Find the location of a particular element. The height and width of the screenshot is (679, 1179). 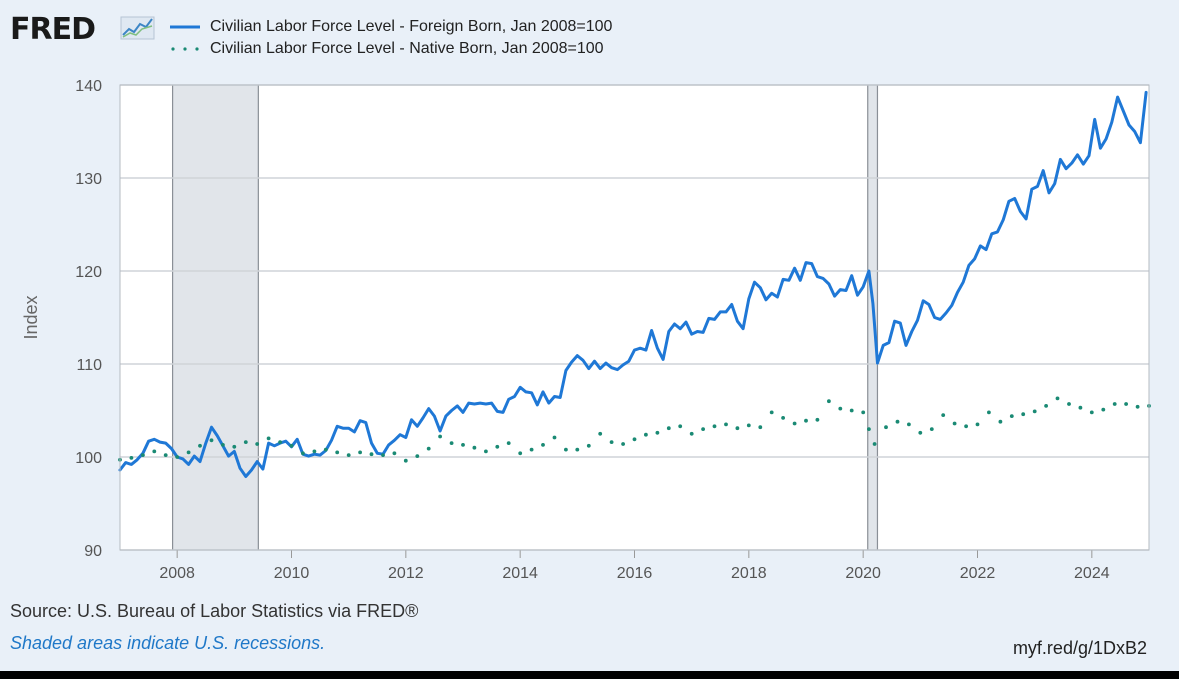

x-tick-label: 2024 is located at coordinates (1092, 573).